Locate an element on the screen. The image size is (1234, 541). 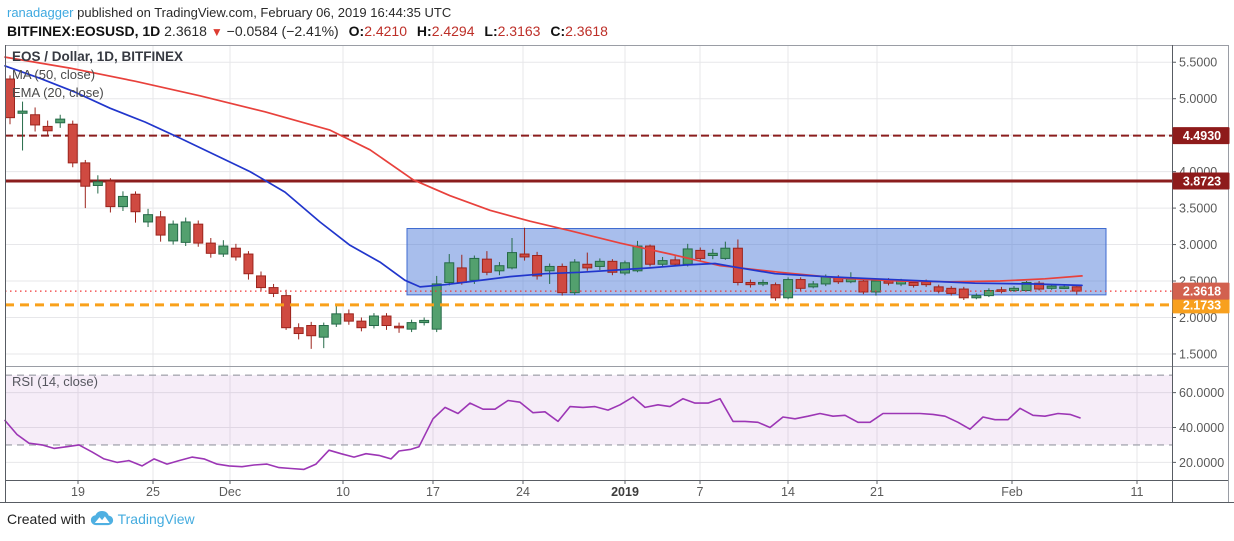
ema20-legend: EMA (20, close) is located at coordinates (58, 92).